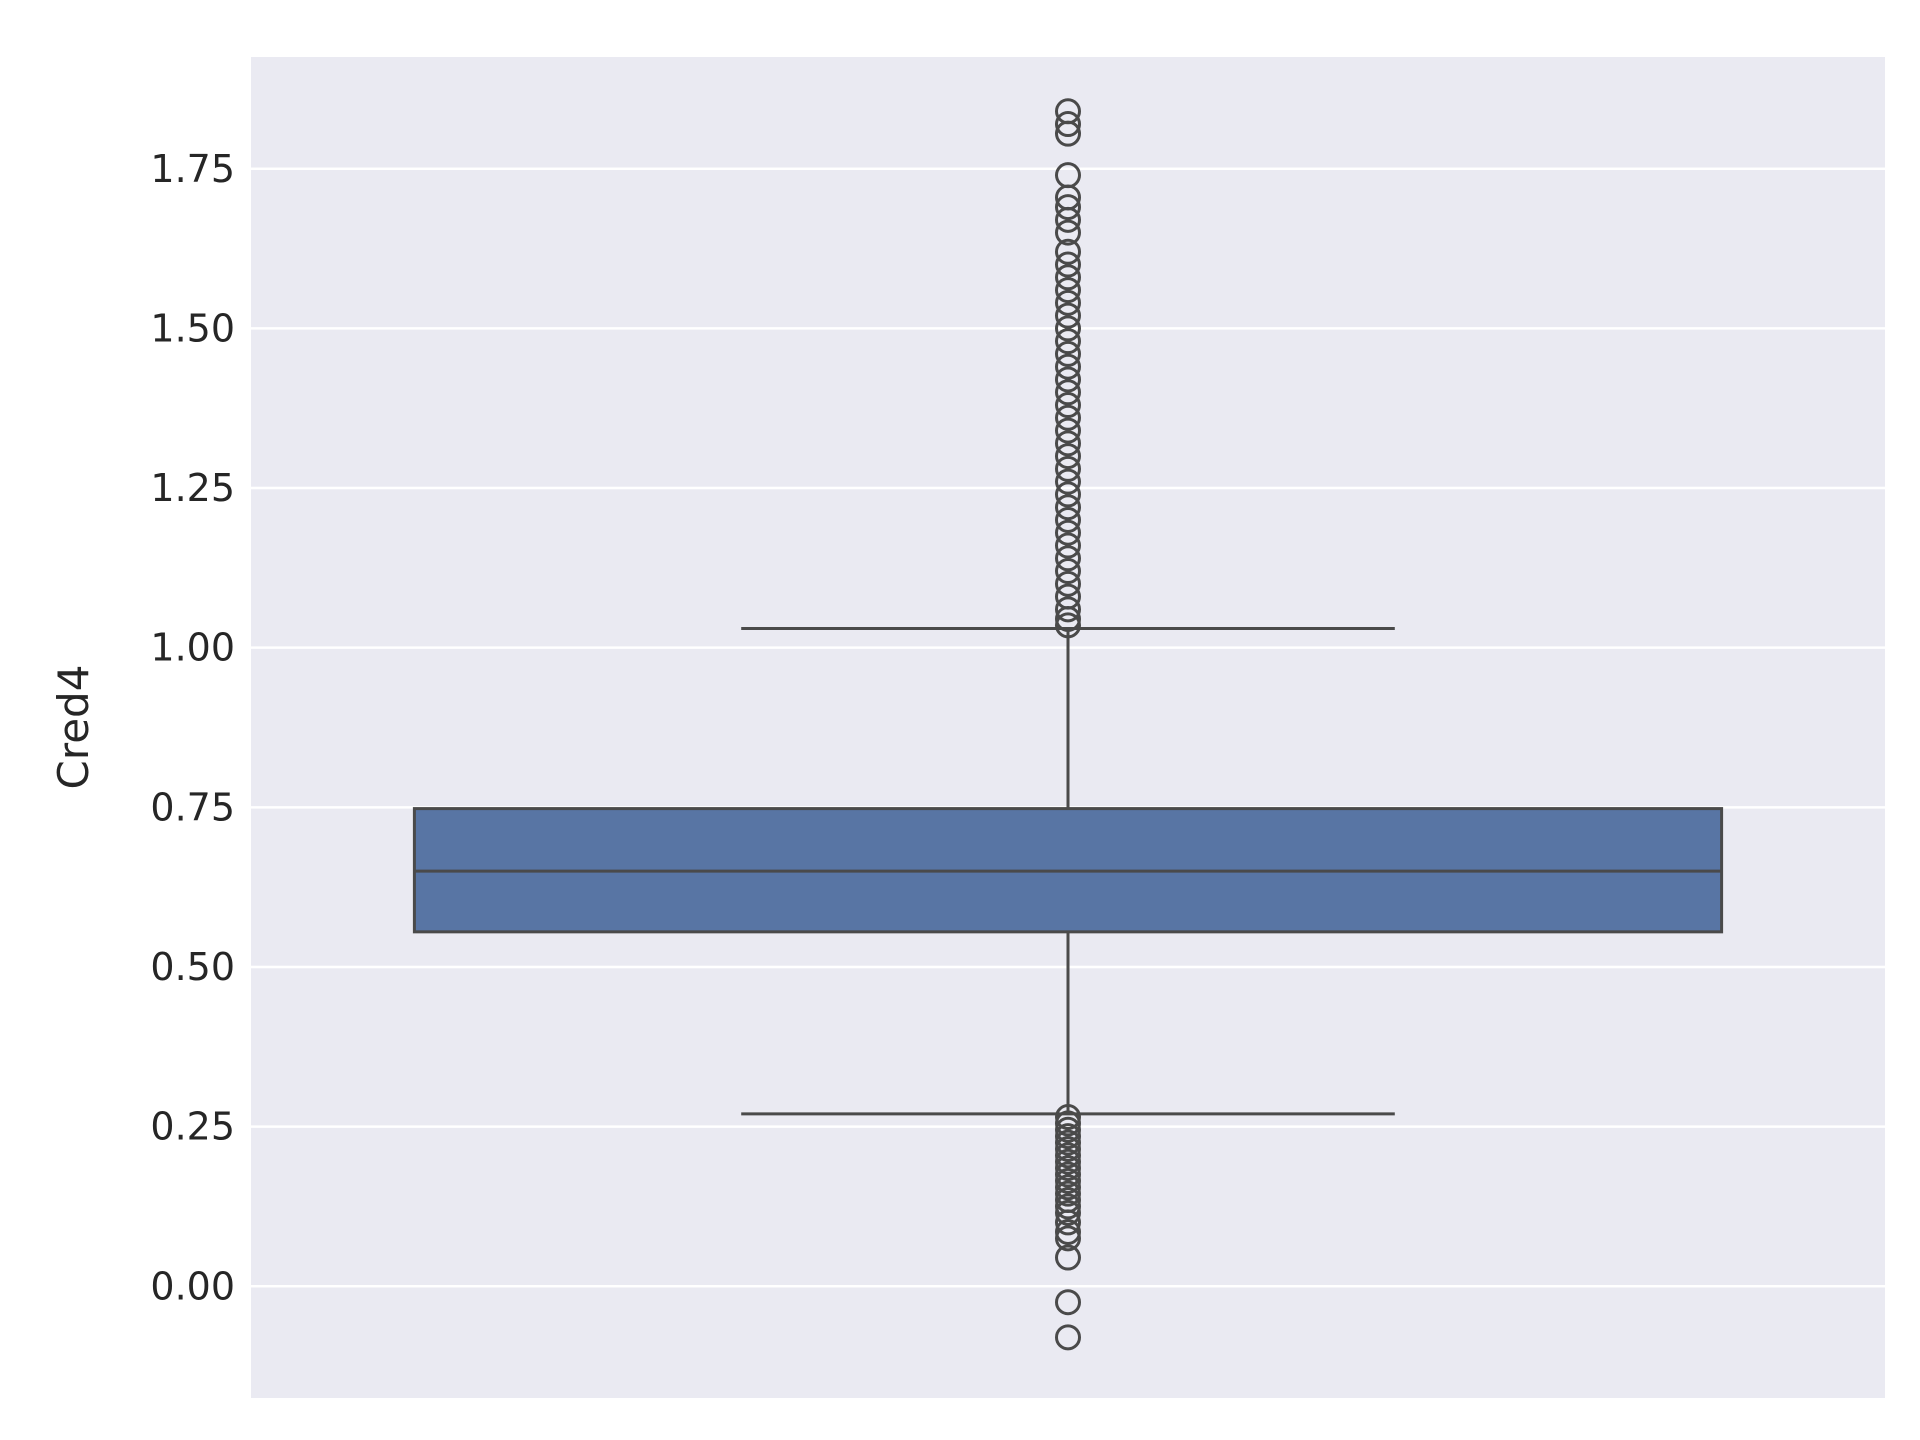 Image resolution: width=1920 pixels, height=1440 pixels. Describe the element at coordinates (73, 727) in the screenshot. I see `y-axis-label: Cred4` at that location.